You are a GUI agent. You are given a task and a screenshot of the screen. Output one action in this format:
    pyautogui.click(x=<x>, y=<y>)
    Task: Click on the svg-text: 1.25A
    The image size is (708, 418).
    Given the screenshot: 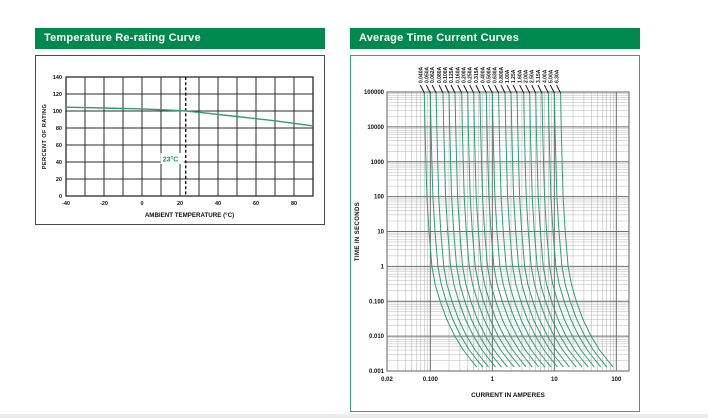 What is the action you would take?
    pyautogui.click(x=514, y=76)
    